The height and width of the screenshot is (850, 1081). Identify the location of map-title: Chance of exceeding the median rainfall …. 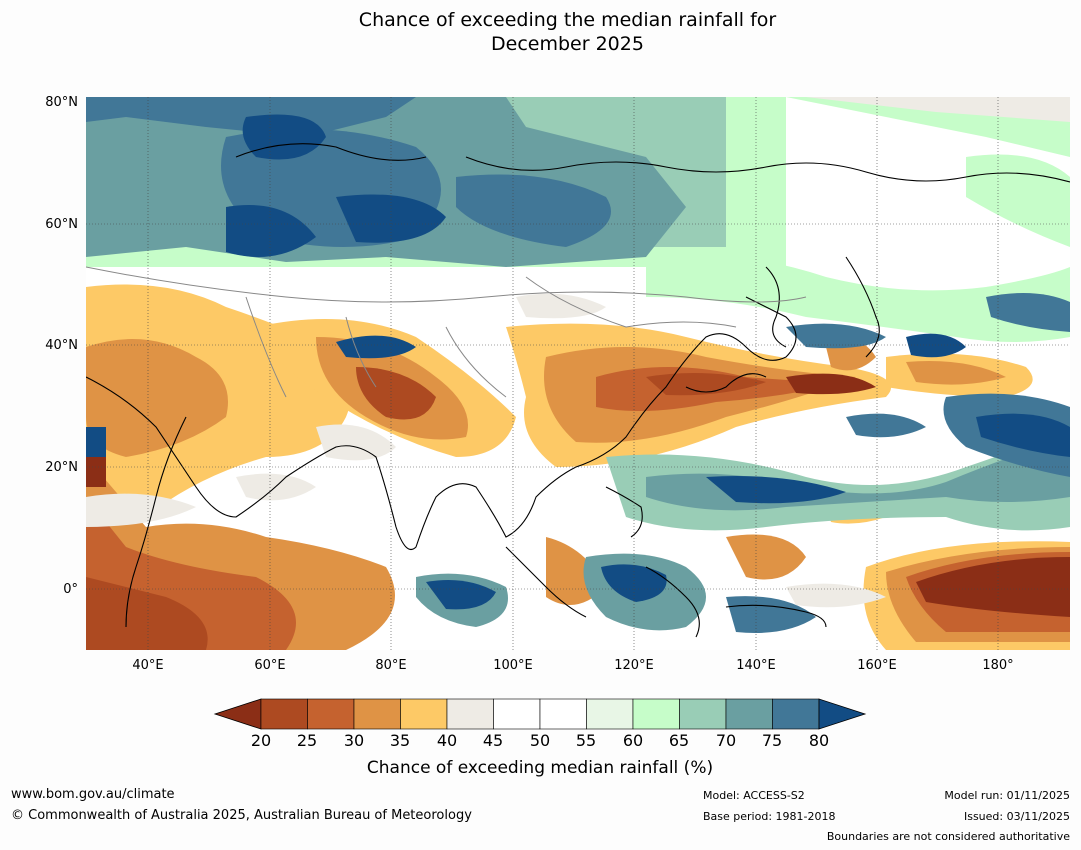
(540, 32).